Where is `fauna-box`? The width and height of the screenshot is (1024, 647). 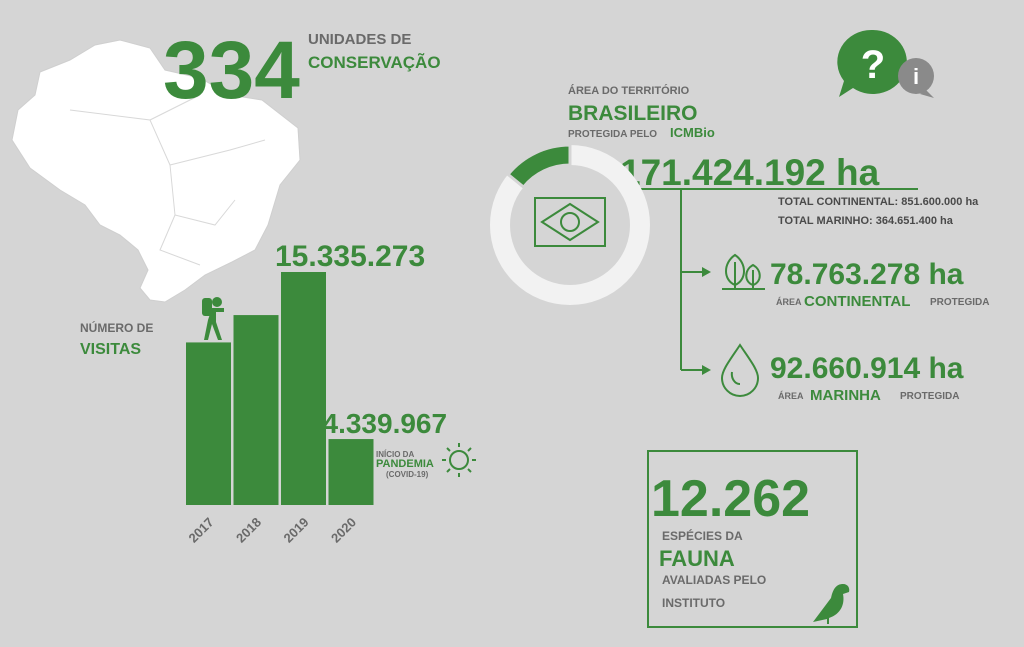 fauna-box is located at coordinates (752, 539).